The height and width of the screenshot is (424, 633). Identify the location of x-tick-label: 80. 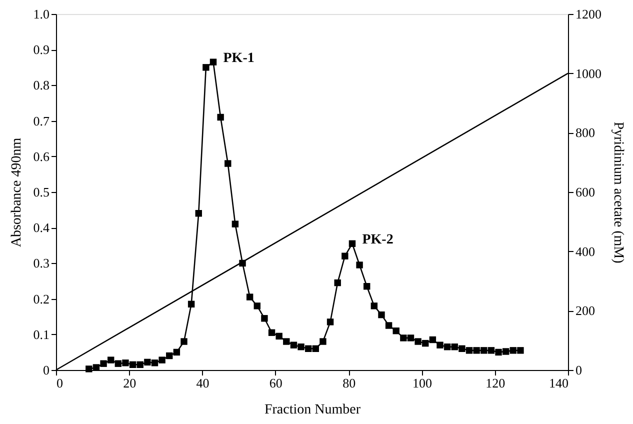
(349, 383).